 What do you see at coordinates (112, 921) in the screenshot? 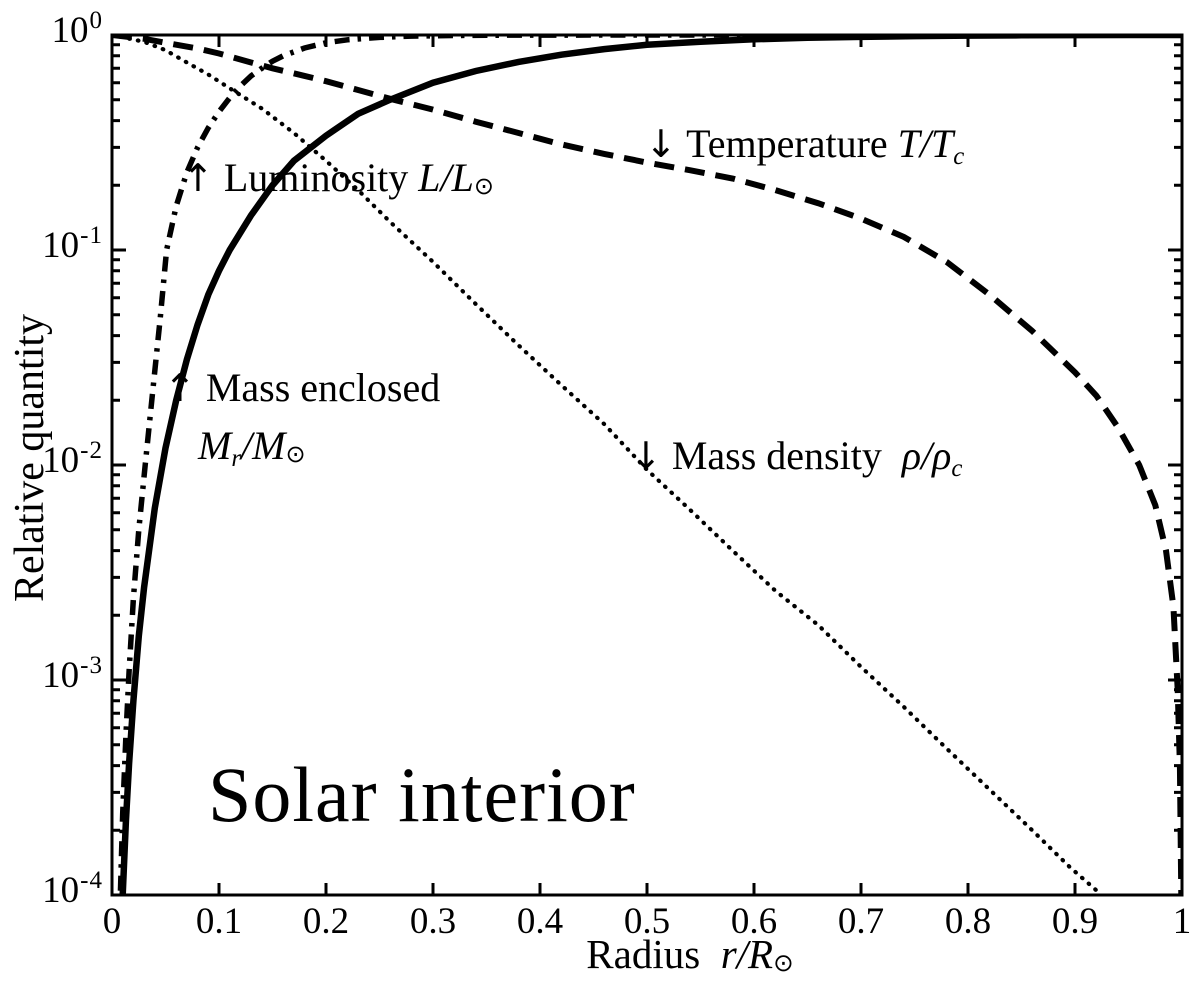
I see `x-tick-label: 0` at bounding box center [112, 921].